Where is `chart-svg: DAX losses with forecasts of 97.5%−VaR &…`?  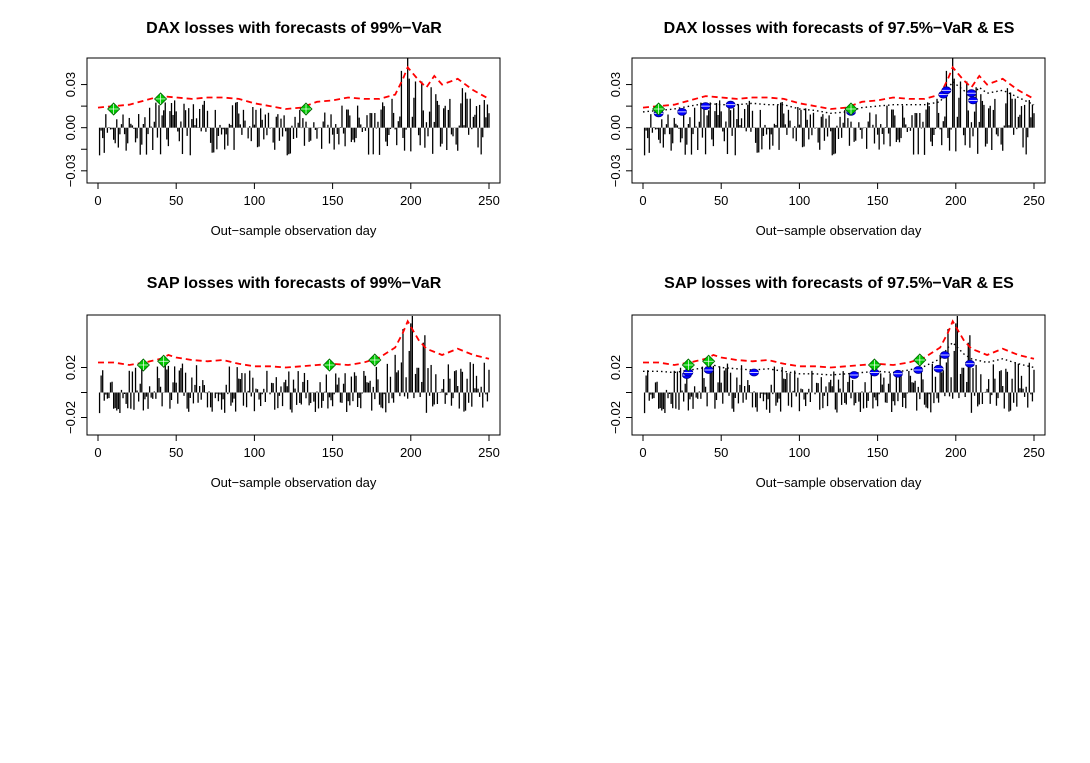 chart-svg: DAX losses with forecasts of 97.5%−VaR &… is located at coordinates (827, 129).